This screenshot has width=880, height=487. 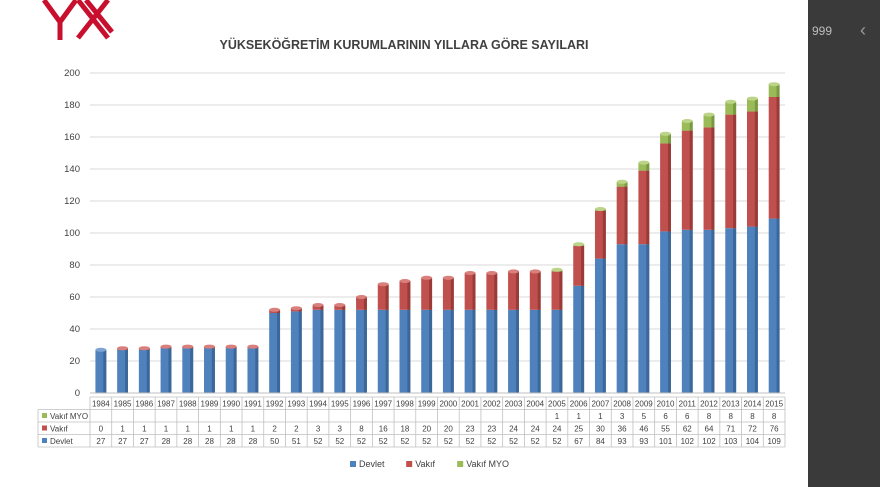 What do you see at coordinates (296, 404) in the screenshot?
I see `x-tick-label: 1993` at bounding box center [296, 404].